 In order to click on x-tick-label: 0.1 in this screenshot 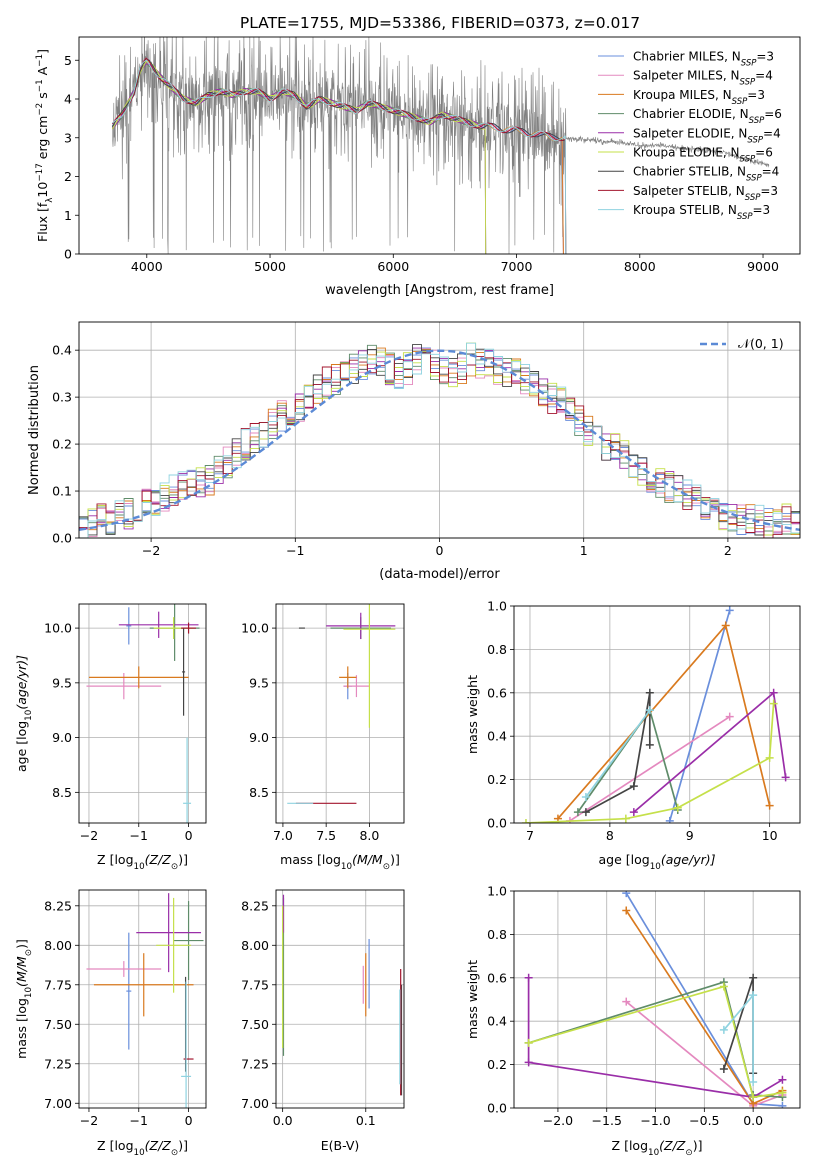, I will do `click(366, 1120)`.